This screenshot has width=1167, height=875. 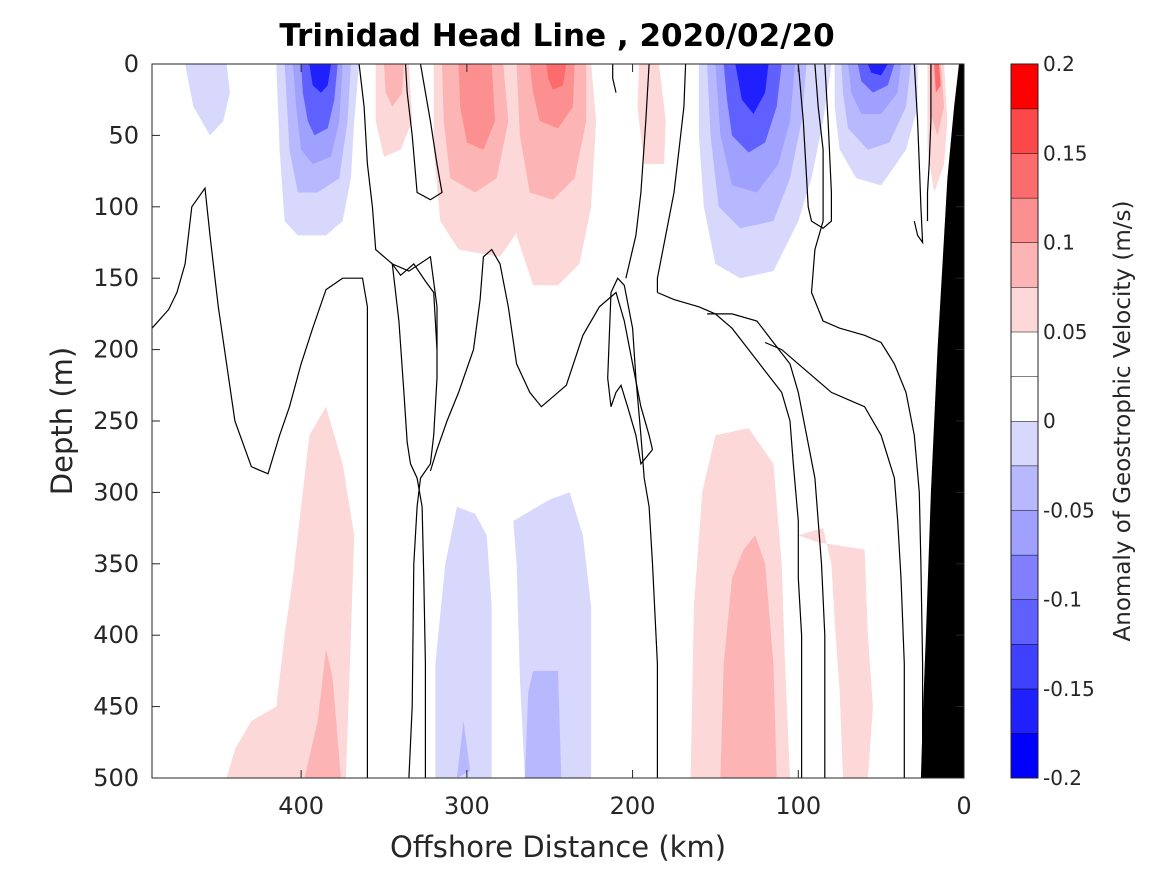 I want to click on colorbar-tick-label: 0.15, so click(x=1065, y=153).